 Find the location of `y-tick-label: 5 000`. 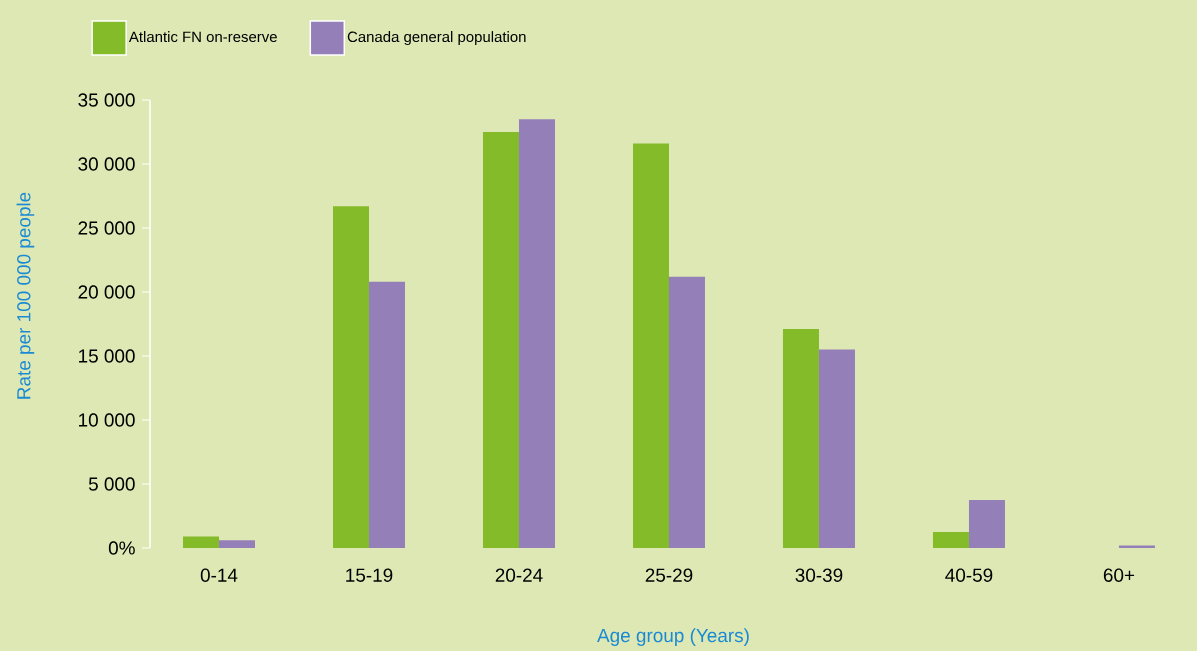

y-tick-label: 5 000 is located at coordinates (111, 484).